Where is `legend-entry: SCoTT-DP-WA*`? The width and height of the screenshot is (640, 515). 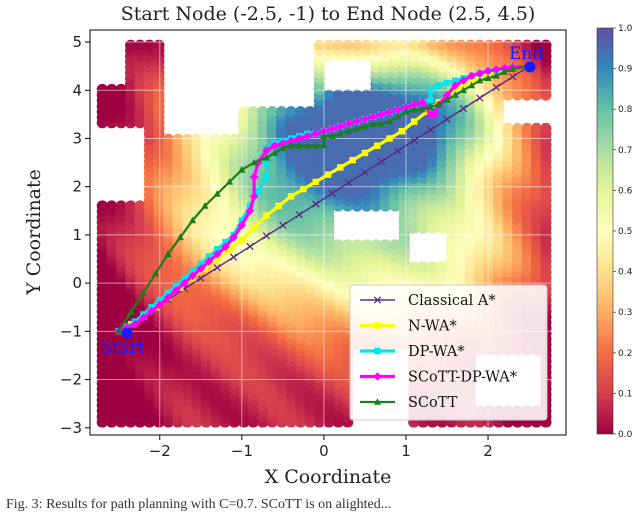 legend-entry: SCoTT-DP-WA* is located at coordinates (439, 378).